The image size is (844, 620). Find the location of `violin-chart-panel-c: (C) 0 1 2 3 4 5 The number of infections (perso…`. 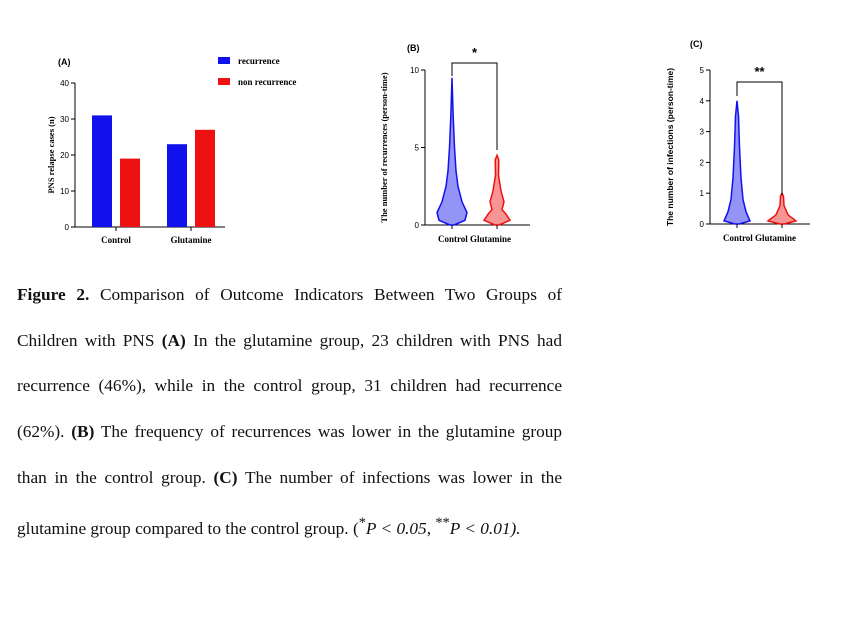

violin-chart-panel-c: (C) 0 1 2 3 4 5 The number of infections (perso… is located at coordinates (745, 145).